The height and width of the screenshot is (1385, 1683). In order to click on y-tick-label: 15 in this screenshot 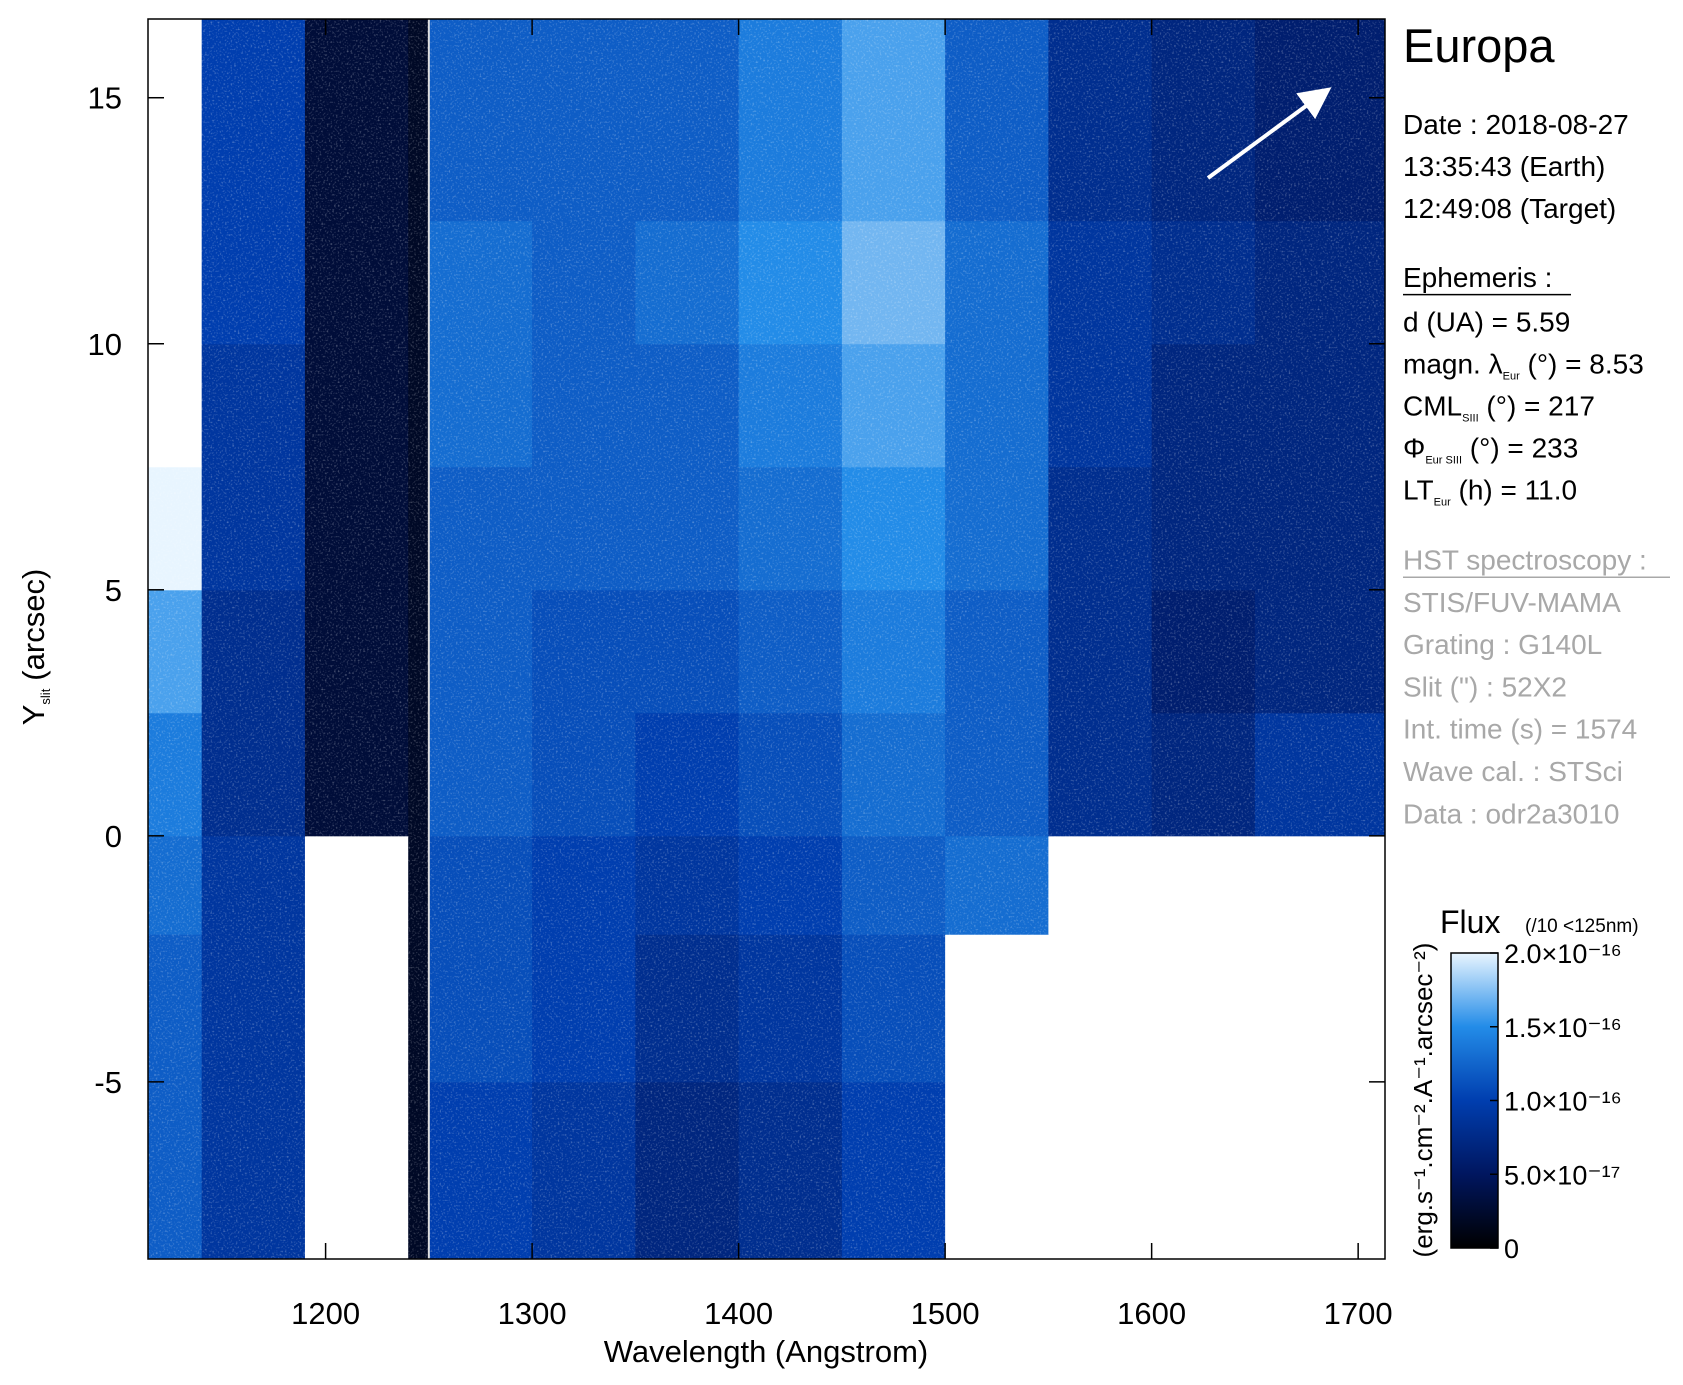, I will do `click(105, 98)`.